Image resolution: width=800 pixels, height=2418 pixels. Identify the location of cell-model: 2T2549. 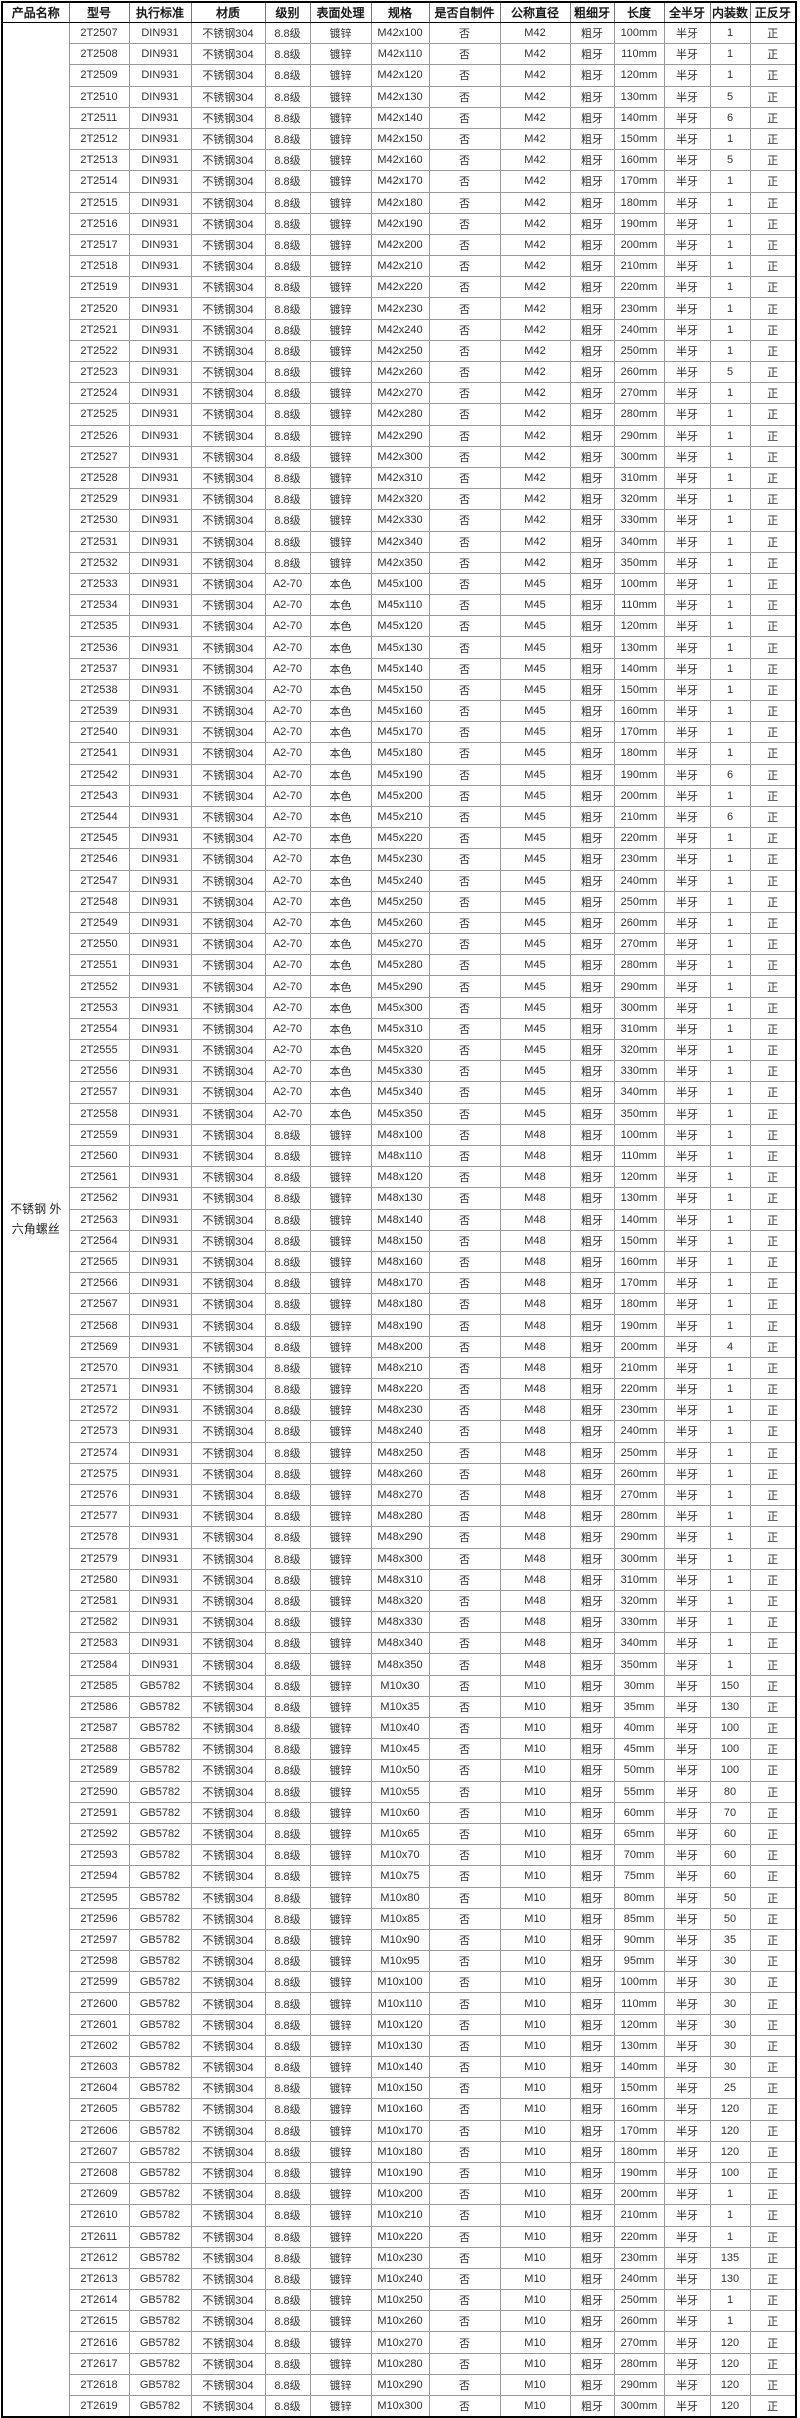
(99, 923).